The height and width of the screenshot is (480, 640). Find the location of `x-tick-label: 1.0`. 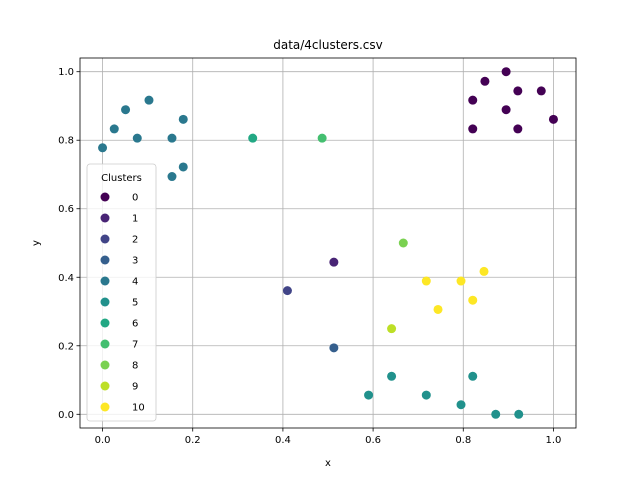

x-tick-label: 1.0 is located at coordinates (554, 440).